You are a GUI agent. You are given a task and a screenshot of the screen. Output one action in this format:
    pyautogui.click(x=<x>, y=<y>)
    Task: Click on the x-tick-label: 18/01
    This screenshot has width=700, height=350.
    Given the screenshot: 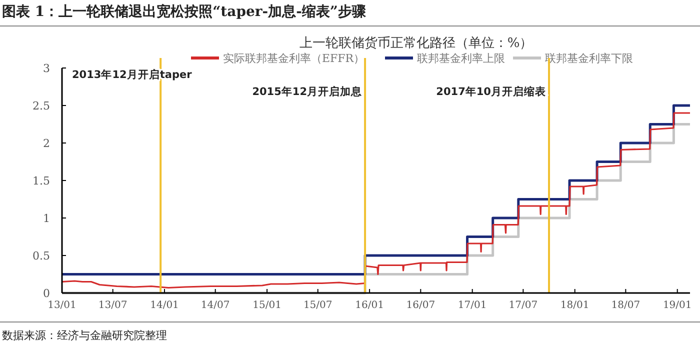 What is the action you would take?
    pyautogui.click(x=575, y=305)
    